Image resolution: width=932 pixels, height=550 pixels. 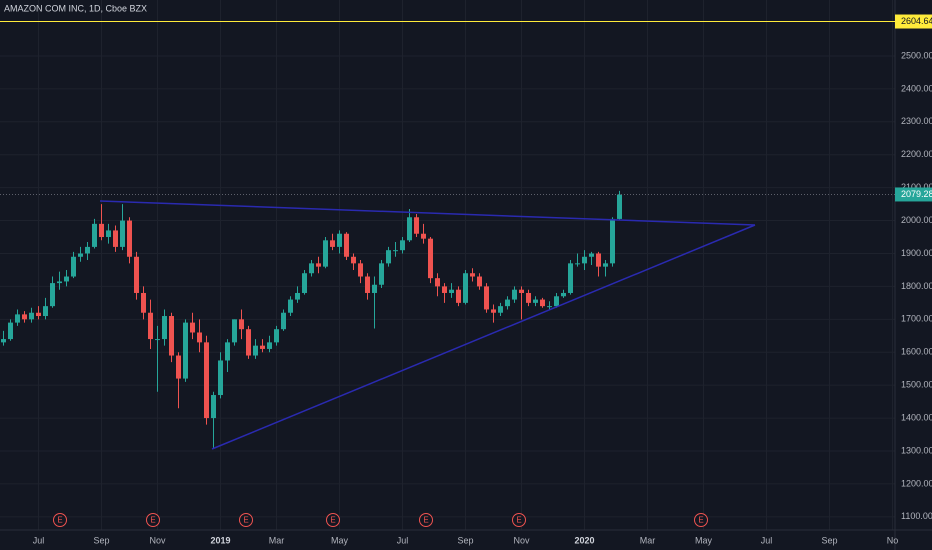 I want to click on chart-title: AMAZON COM INC, 1D, Cboe BZX, so click(x=75, y=8).